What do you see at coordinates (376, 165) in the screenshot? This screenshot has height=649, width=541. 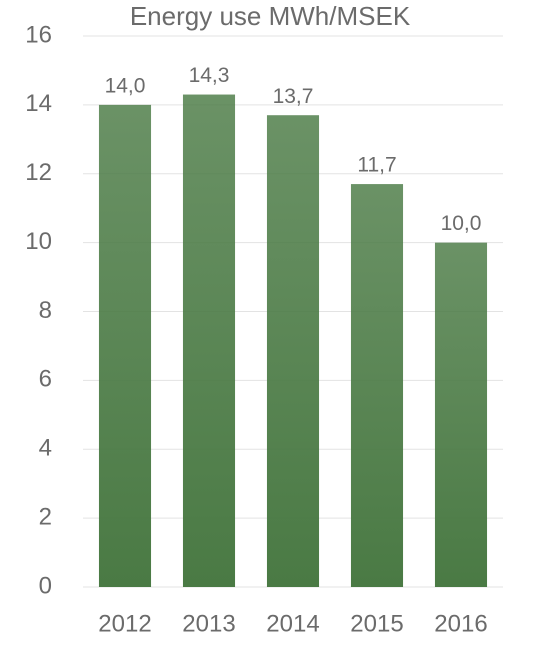 I see `data-label: 11,7` at bounding box center [376, 165].